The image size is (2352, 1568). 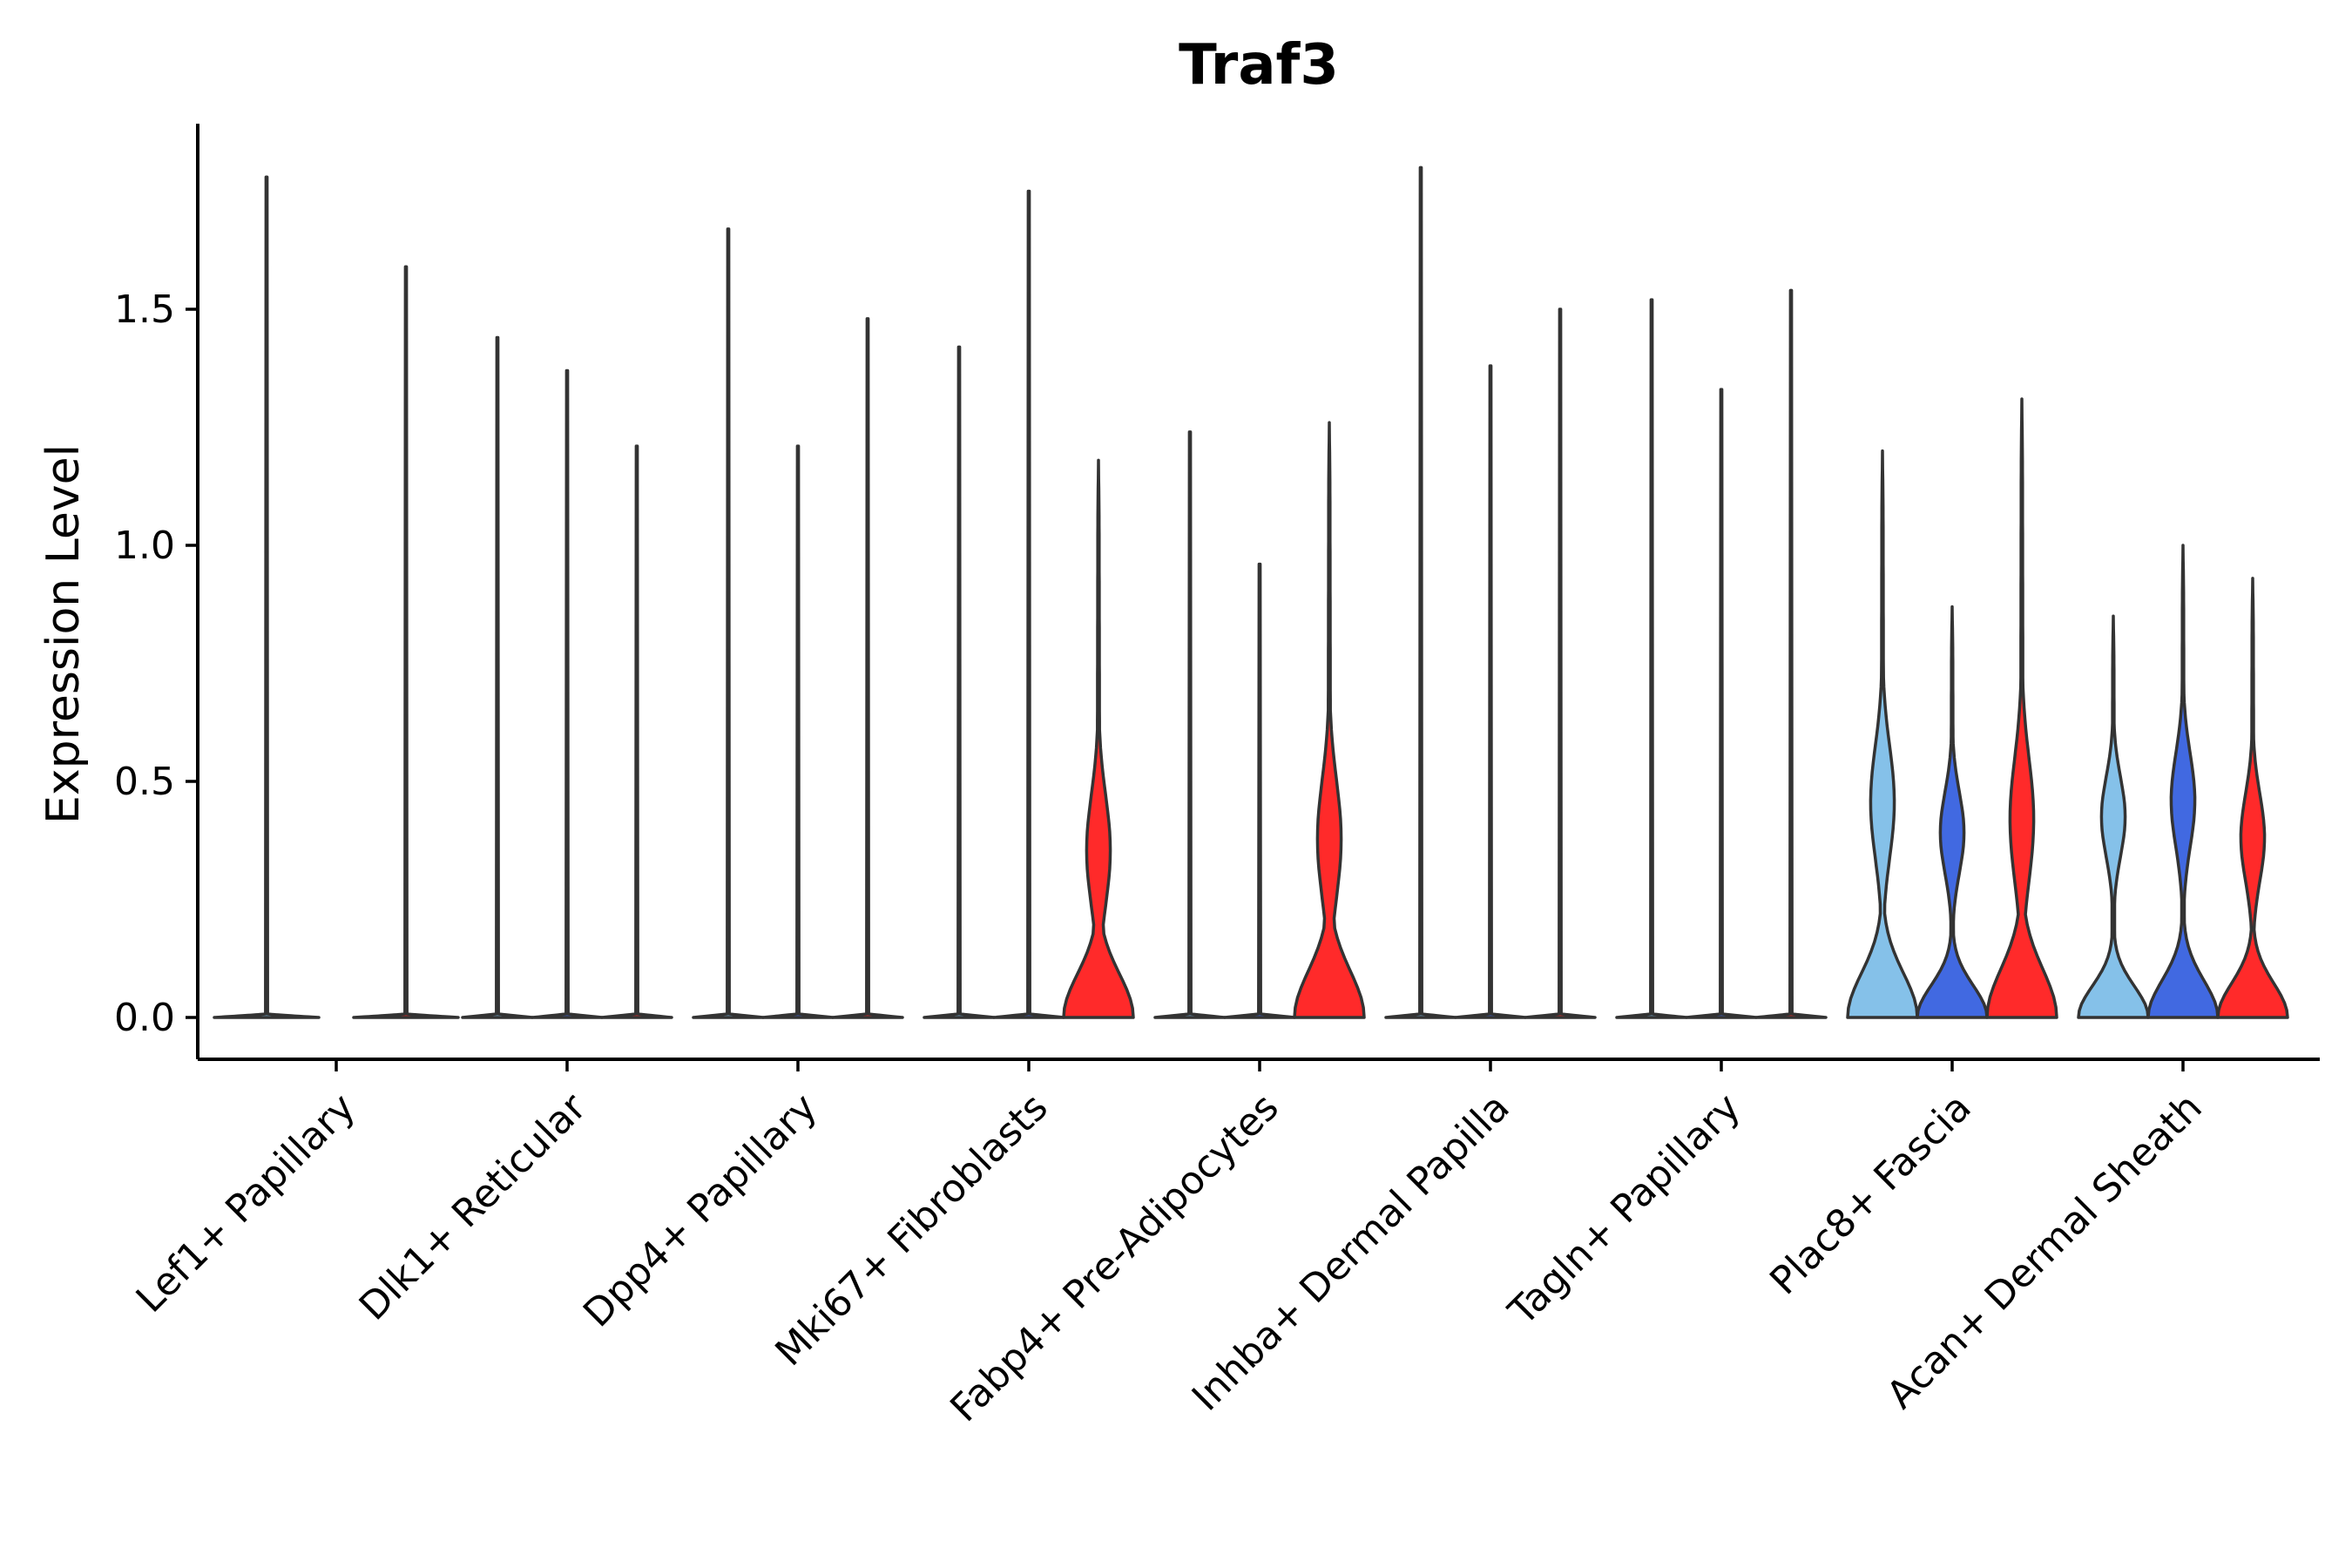 What do you see at coordinates (1329, 720) in the screenshot?
I see `violin-3-fabp4-pre-adipocytes` at bounding box center [1329, 720].